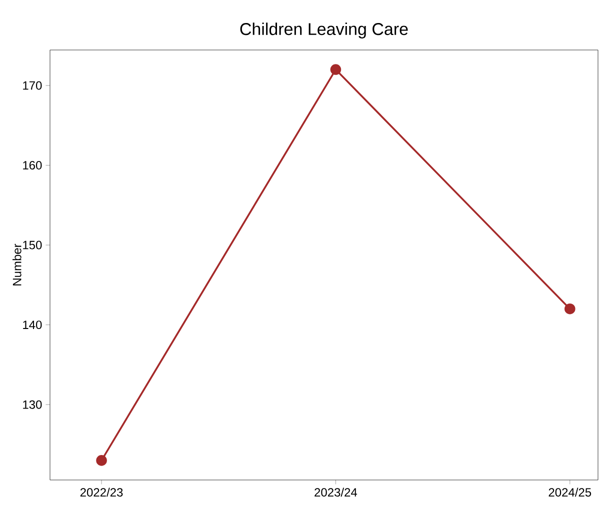 This screenshot has height=527, width=606. What do you see at coordinates (32, 165) in the screenshot?
I see `y-tick-label: 160` at bounding box center [32, 165].